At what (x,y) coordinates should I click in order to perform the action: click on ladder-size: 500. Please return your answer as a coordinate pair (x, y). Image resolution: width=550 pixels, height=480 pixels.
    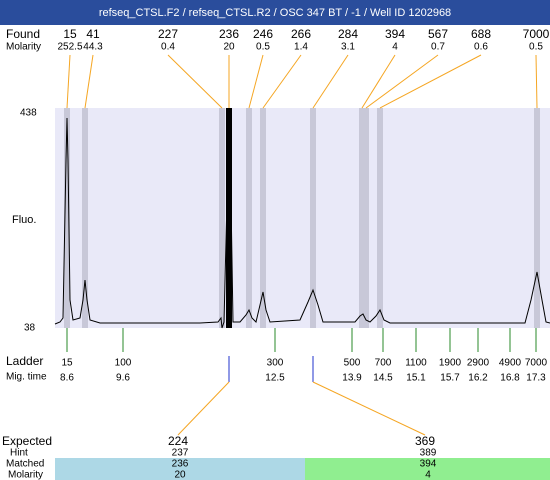
    Looking at the image, I should click on (352, 363).